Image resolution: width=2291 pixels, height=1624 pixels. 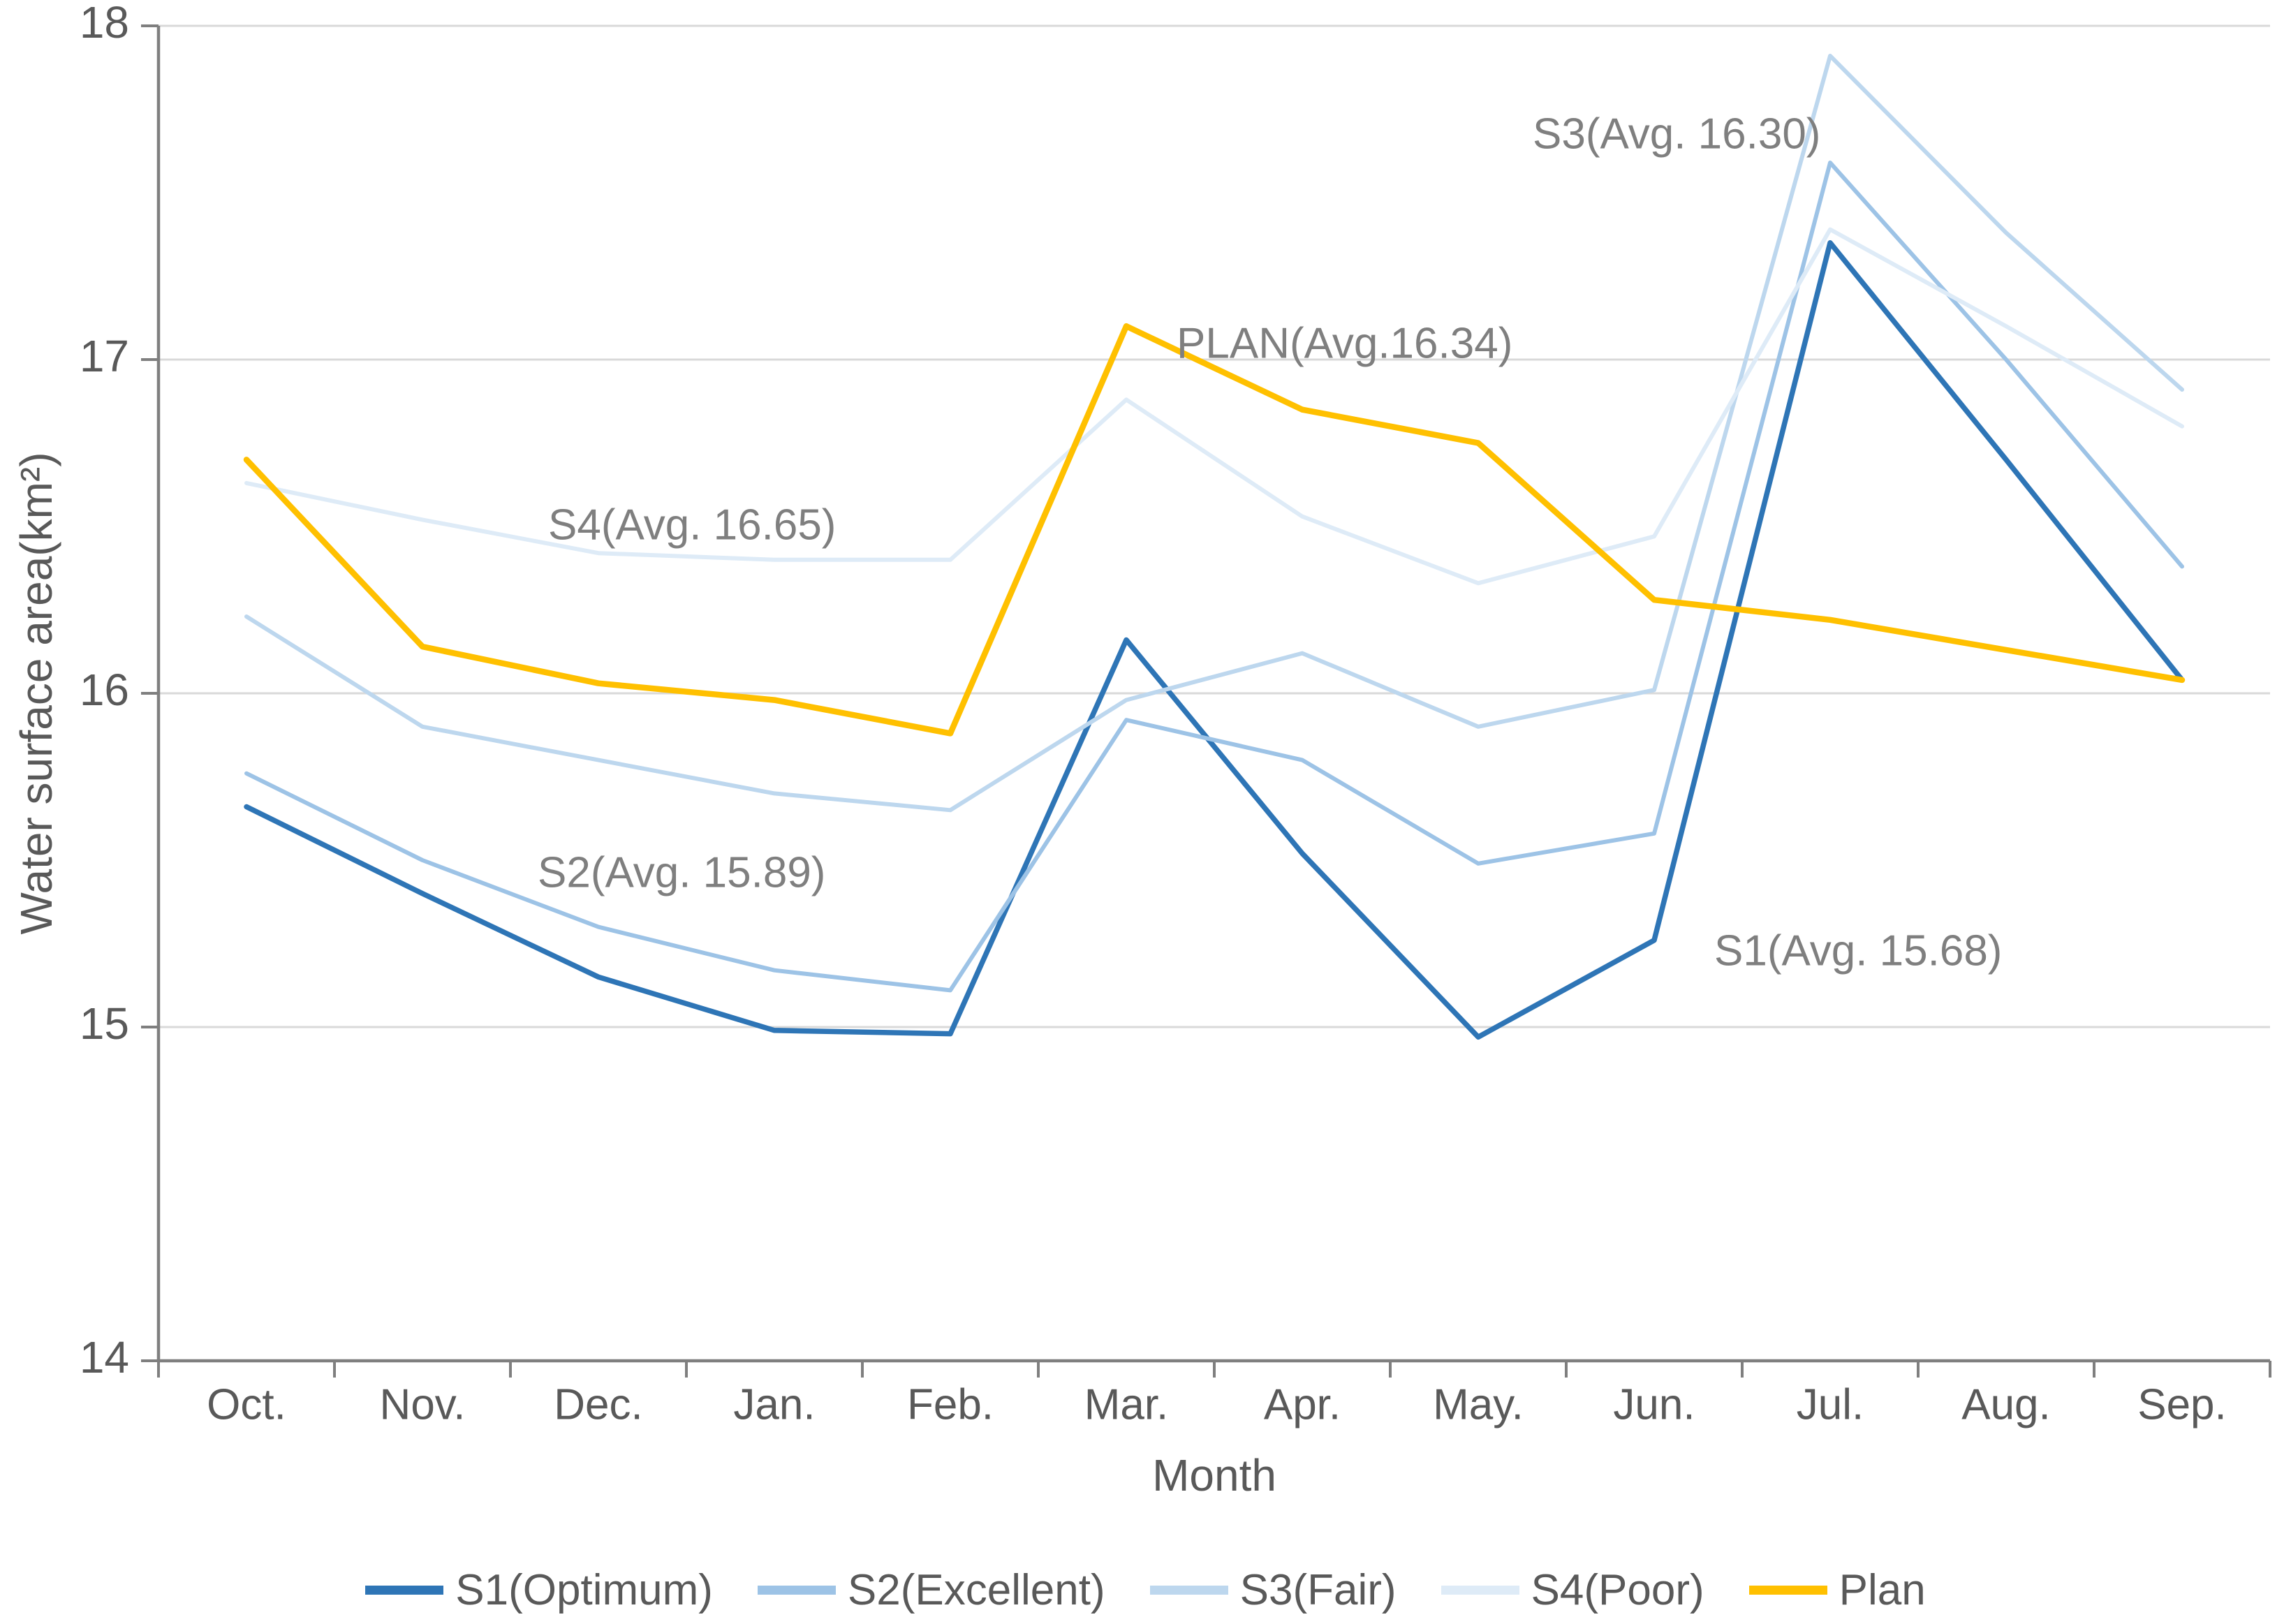 I want to click on legend-label-s4-poor: S4(Poor), so click(x=1617, y=1590).